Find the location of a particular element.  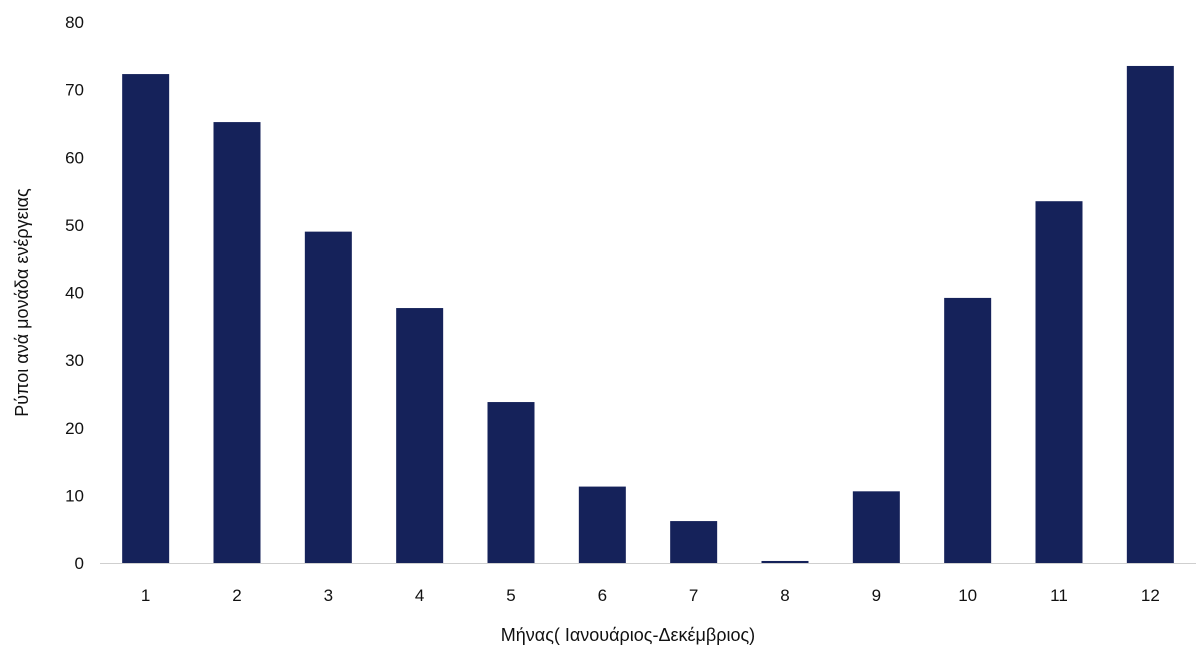

x-tick-label: 5 is located at coordinates (510, 595).